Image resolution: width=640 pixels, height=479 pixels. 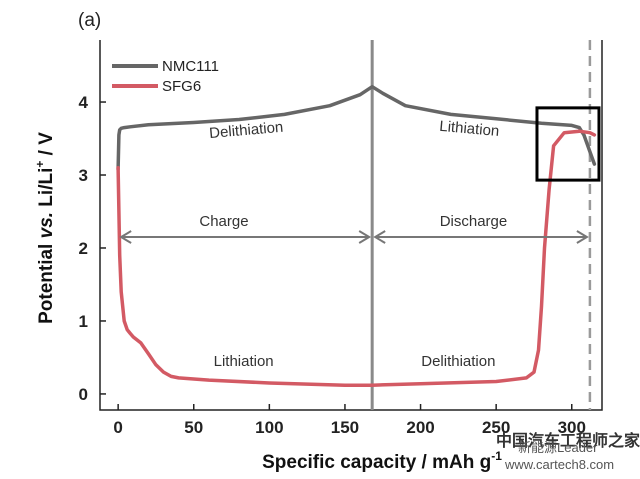 I want to click on y-axis-title-vs: vs., so click(x=46, y=225).